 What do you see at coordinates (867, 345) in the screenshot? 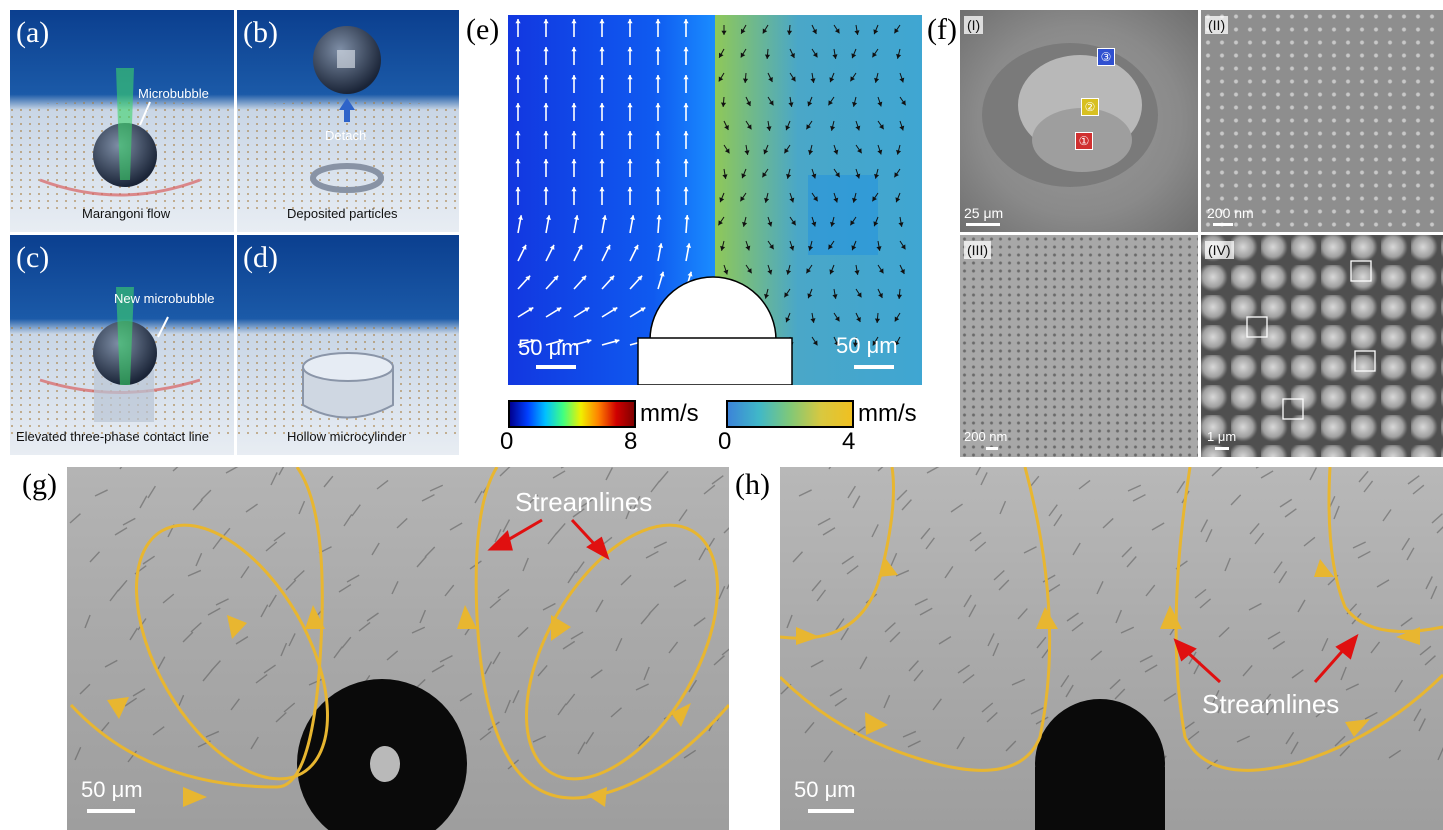
I see `e-scale-right-text: 50 μm` at bounding box center [867, 345].